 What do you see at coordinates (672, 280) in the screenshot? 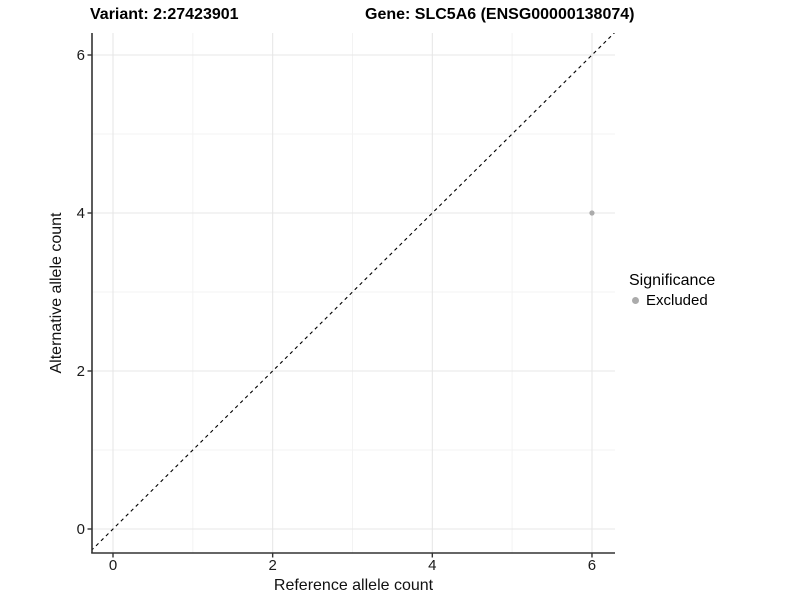
I see `legend-title: Significance` at bounding box center [672, 280].